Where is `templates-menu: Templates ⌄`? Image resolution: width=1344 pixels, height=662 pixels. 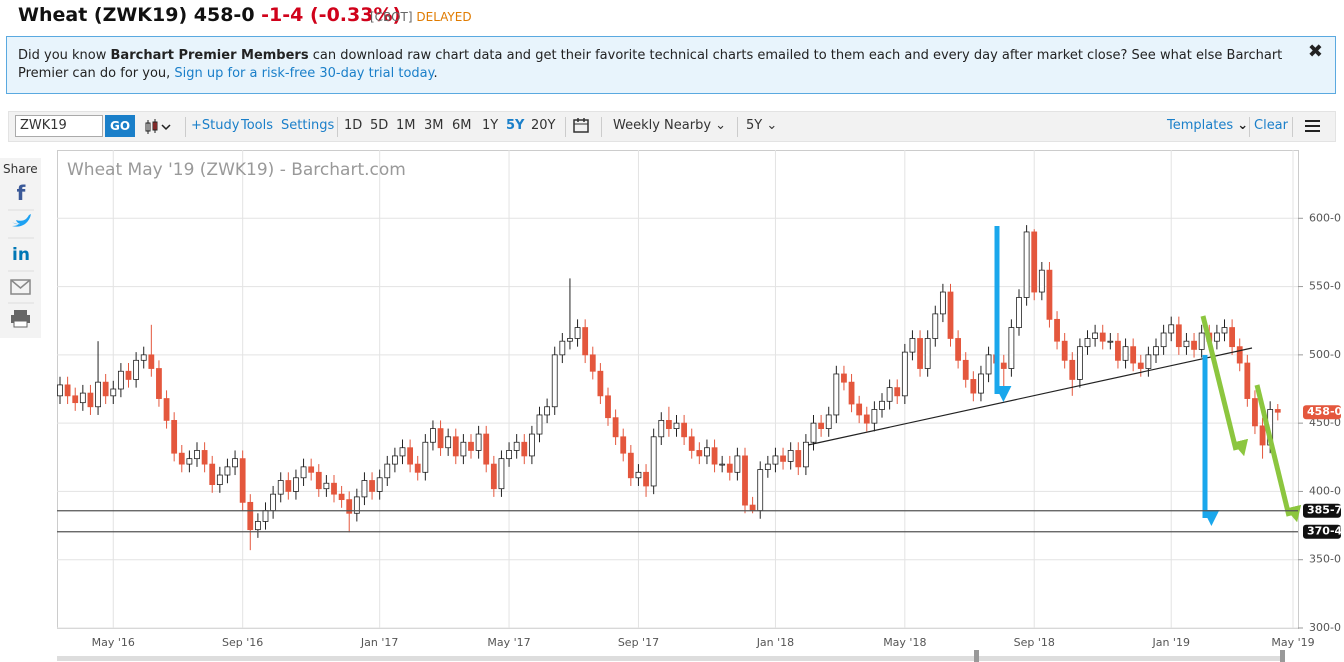
templates-menu: Templates ⌄ is located at coordinates (1208, 125).